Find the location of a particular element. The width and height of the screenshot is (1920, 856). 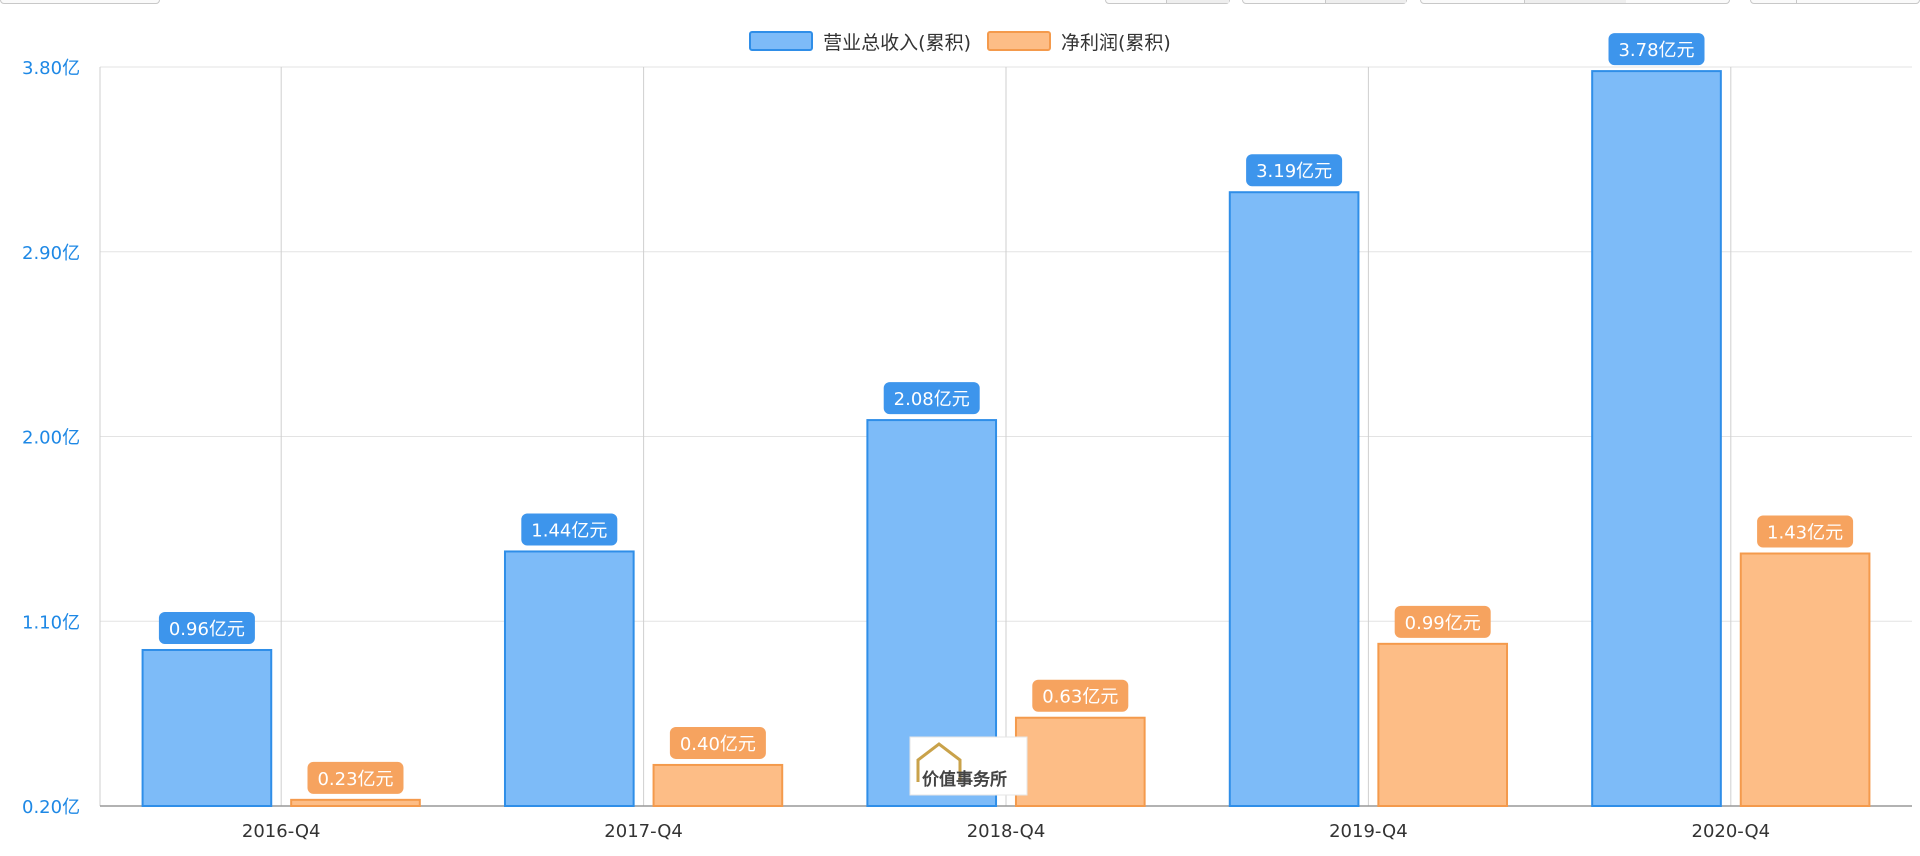

data-label: 2.08亿元 is located at coordinates (932, 399).